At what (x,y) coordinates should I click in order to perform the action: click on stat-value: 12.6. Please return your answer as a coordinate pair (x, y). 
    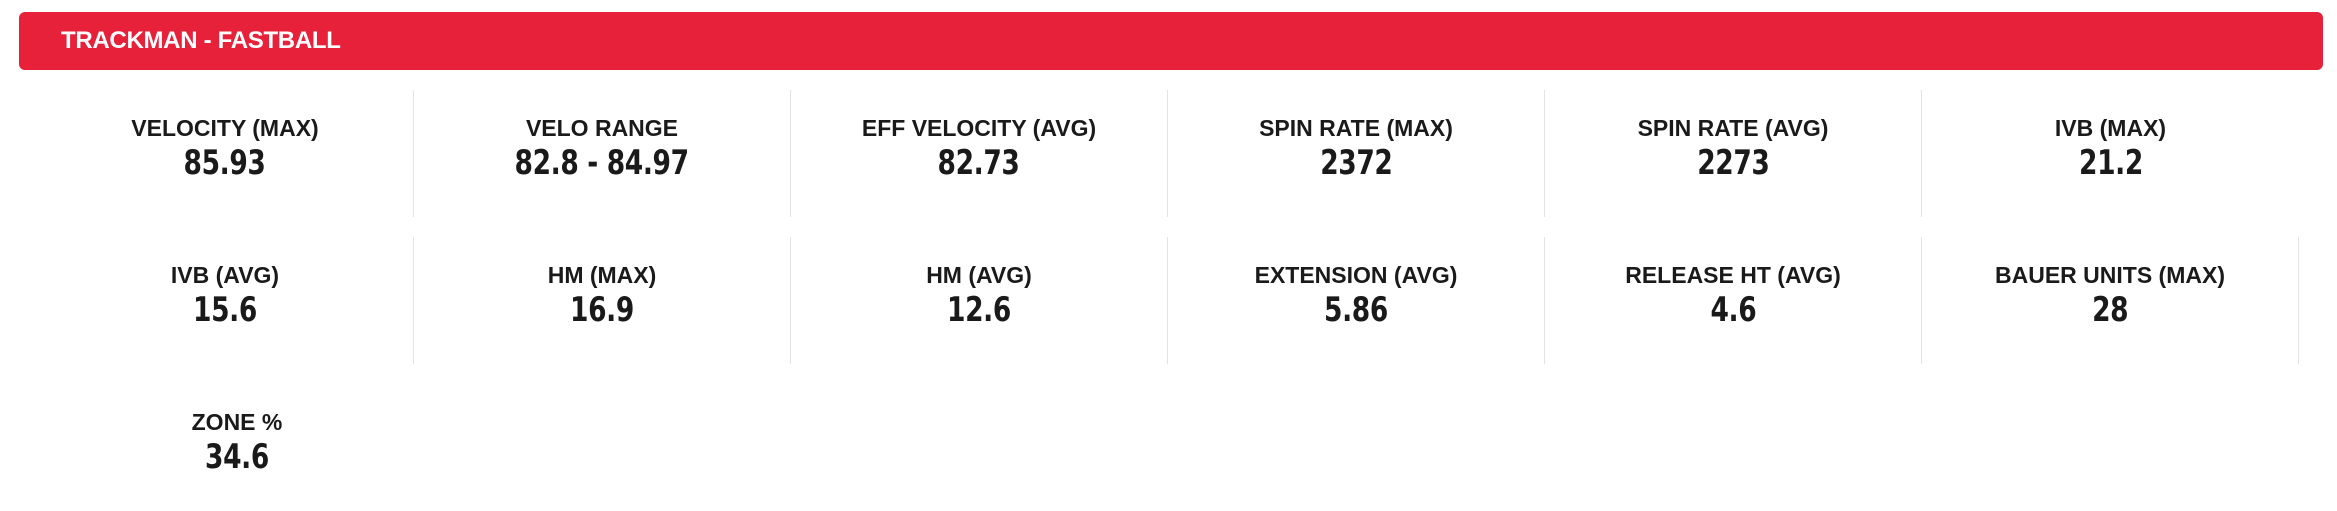
    Looking at the image, I should click on (979, 310).